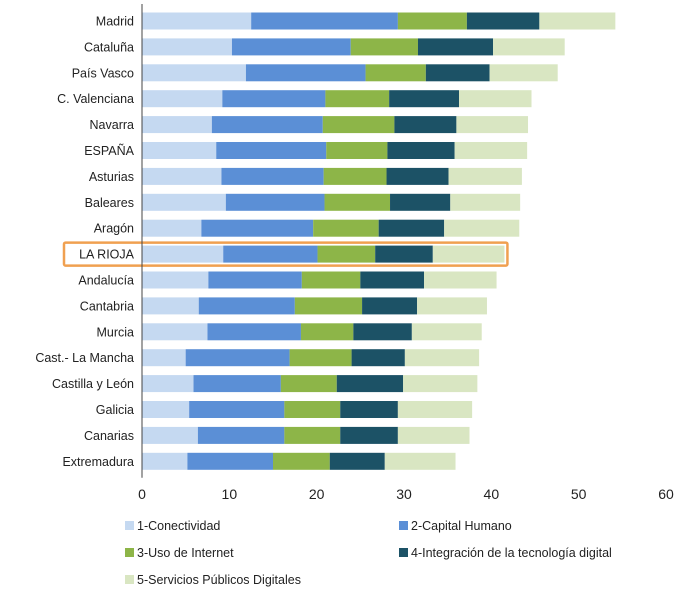 The width and height of the screenshot is (695, 593). I want to click on x-tick-label: 20, so click(317, 494).